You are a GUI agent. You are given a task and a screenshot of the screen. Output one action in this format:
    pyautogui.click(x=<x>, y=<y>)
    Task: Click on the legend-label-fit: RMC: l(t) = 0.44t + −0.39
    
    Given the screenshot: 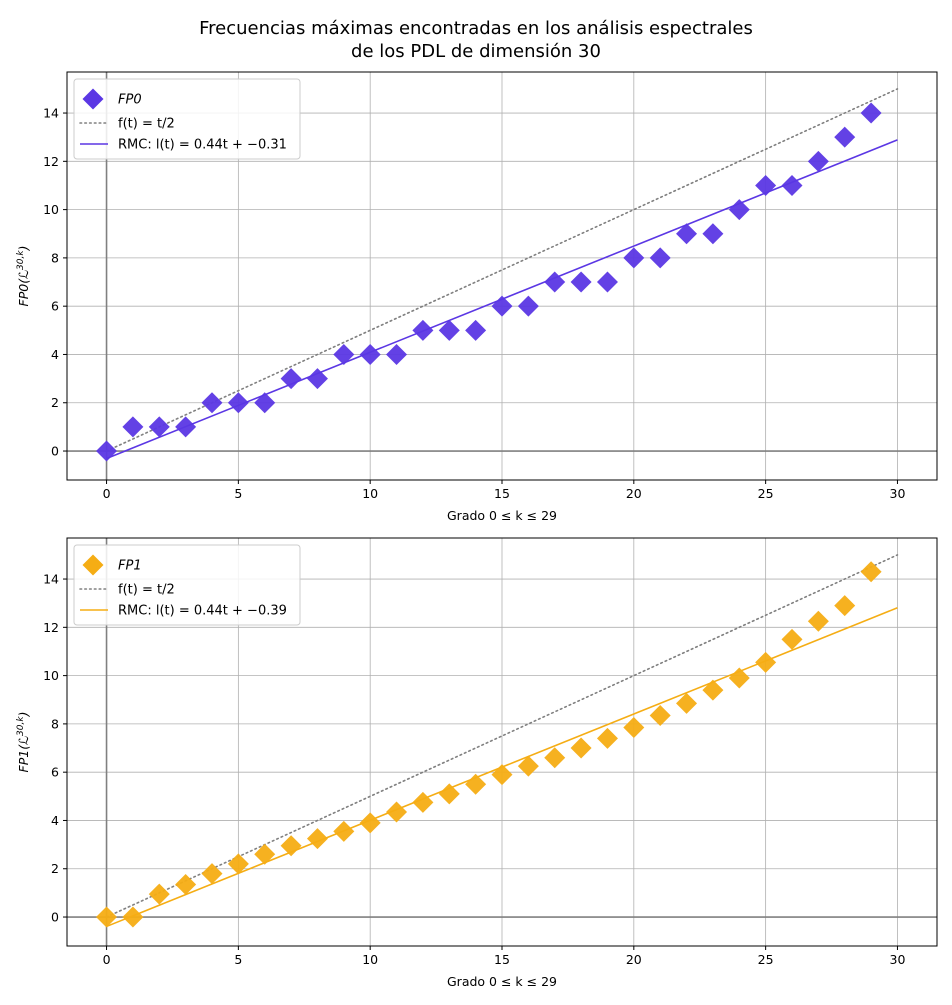 What is the action you would take?
    pyautogui.click(x=202, y=611)
    